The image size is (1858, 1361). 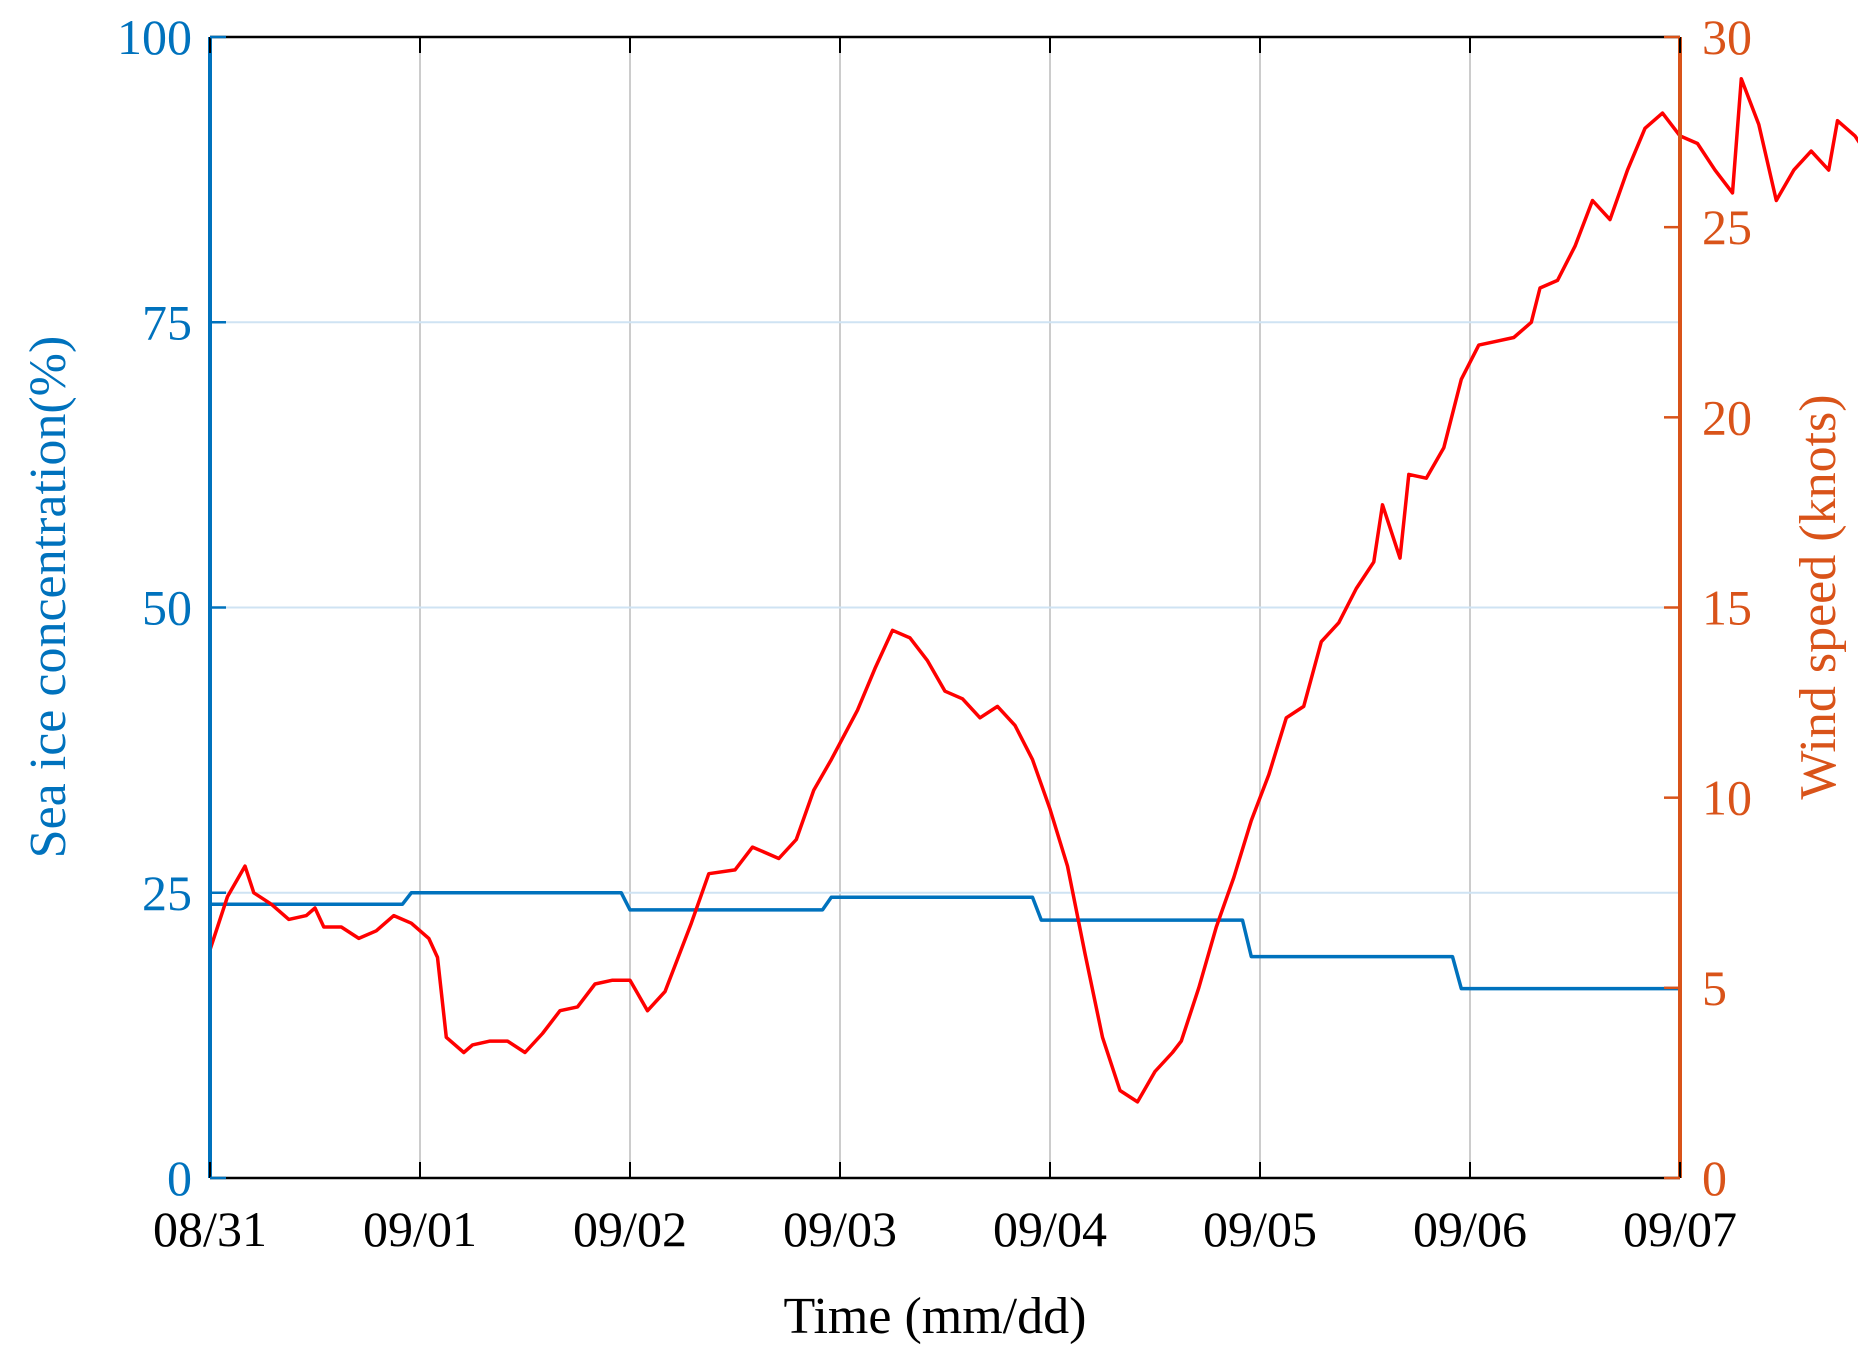 I want to click on right-tick-label: 5, so click(x=1714, y=988).